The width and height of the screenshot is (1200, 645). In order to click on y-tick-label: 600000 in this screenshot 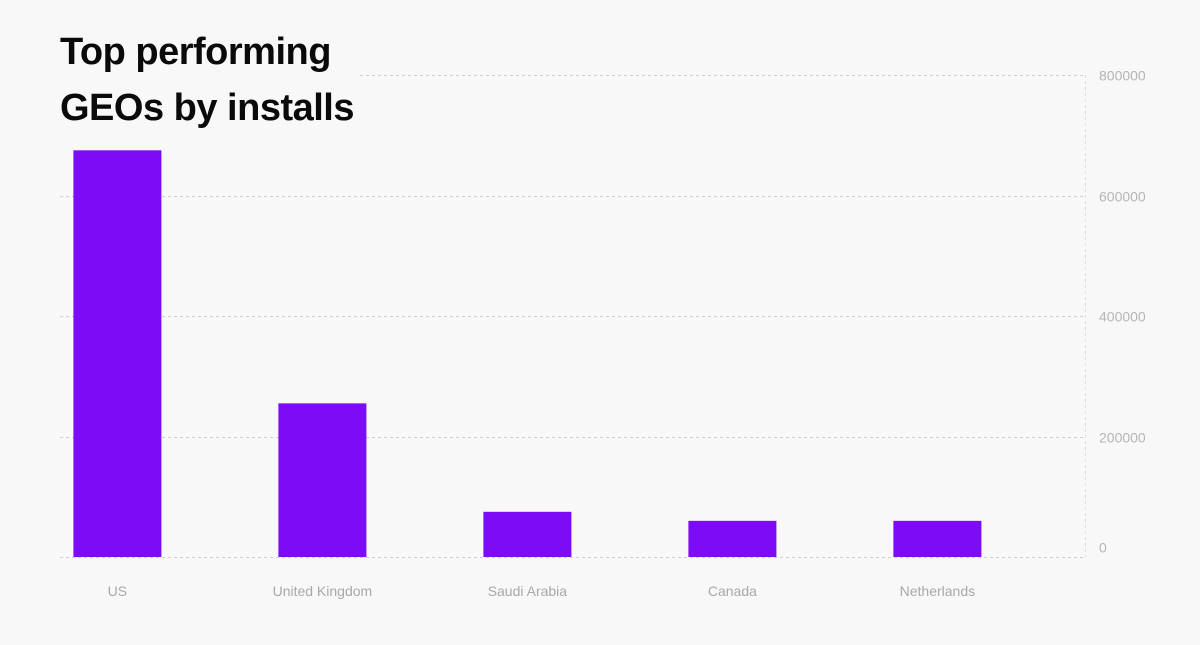, I will do `click(1122, 197)`.